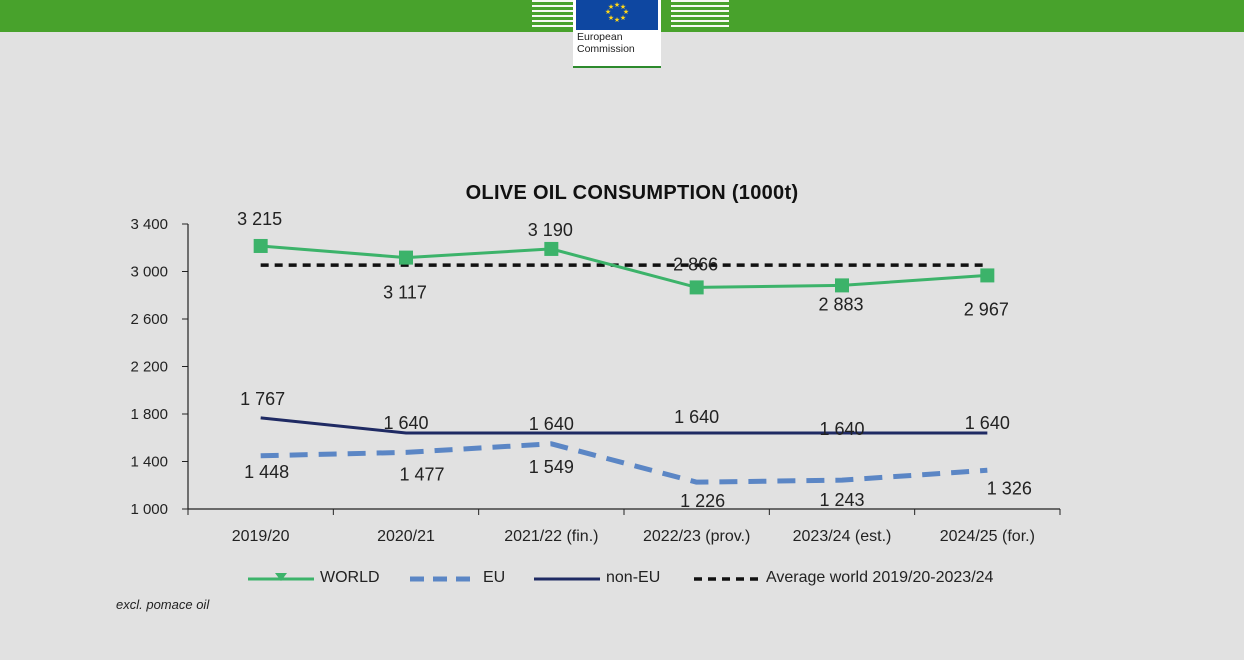 This screenshot has height=660, width=1244. What do you see at coordinates (841, 500) in the screenshot?
I see `data-label-eu: 1 243` at bounding box center [841, 500].